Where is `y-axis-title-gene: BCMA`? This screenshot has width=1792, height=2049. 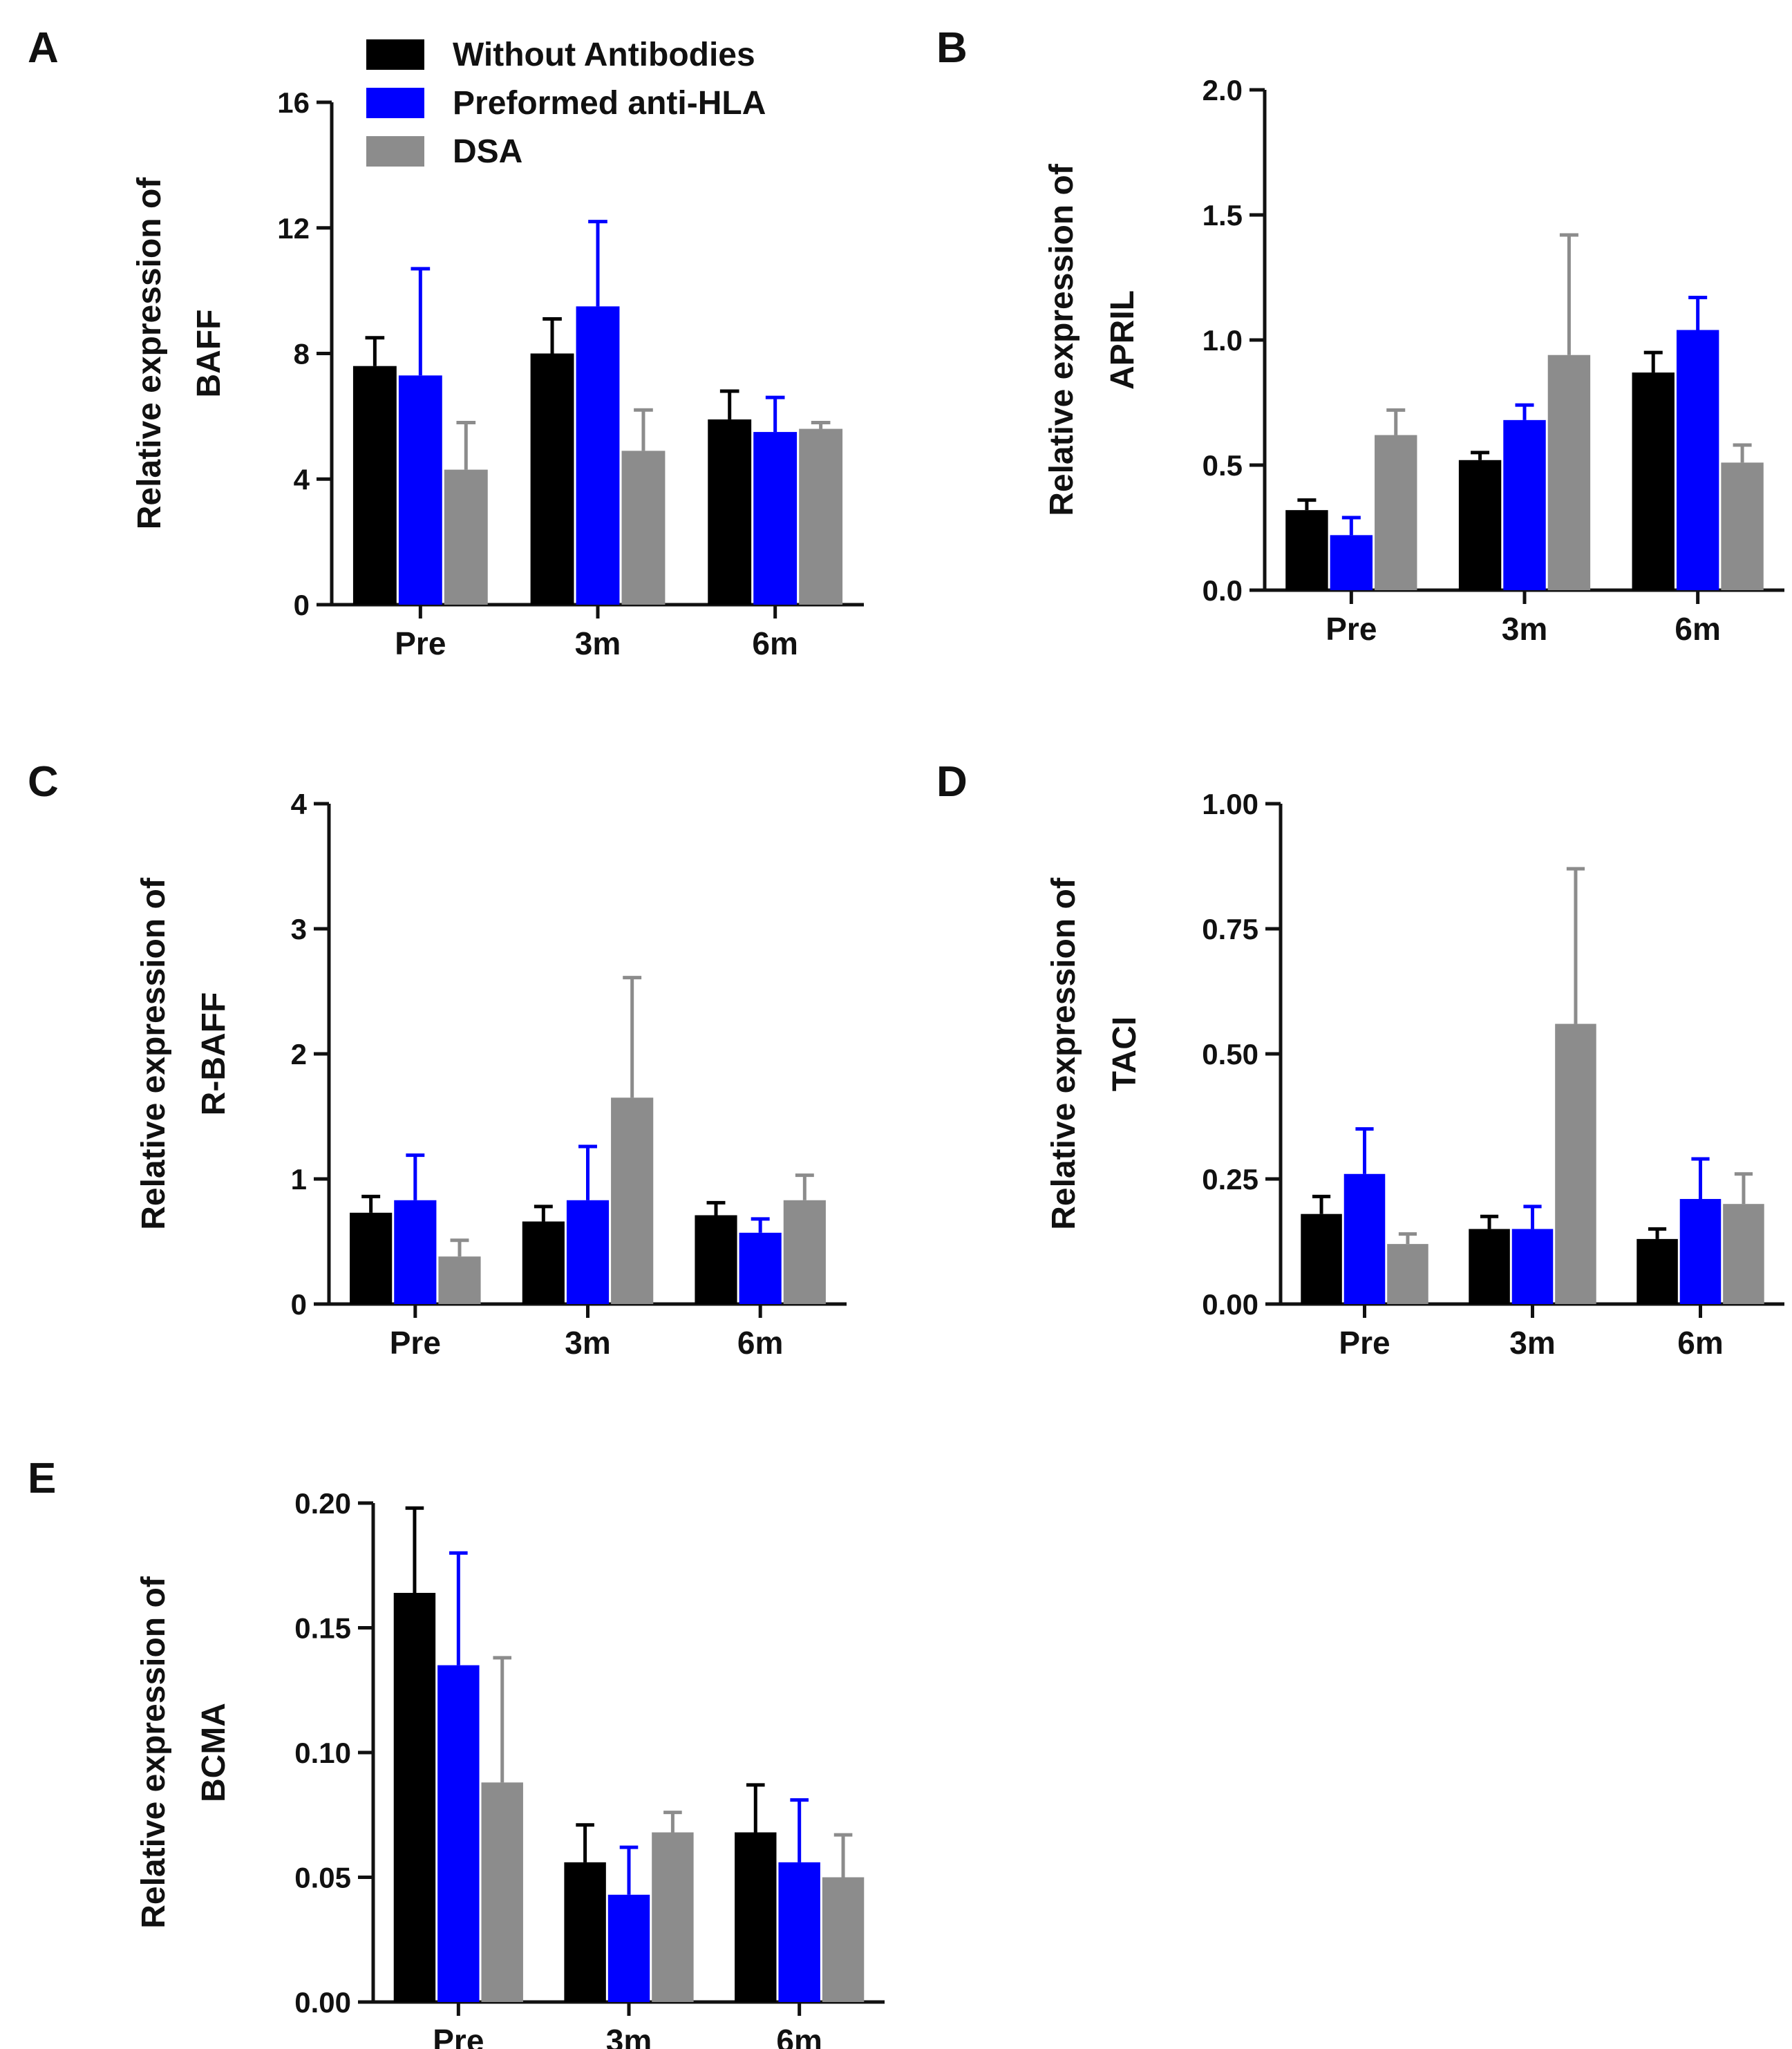
y-axis-title-gene: BCMA is located at coordinates (214, 1752).